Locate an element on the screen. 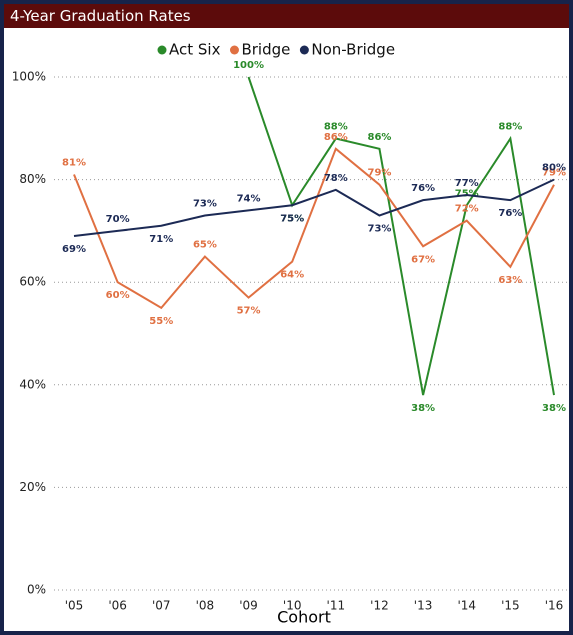  x-tick-label: '11 is located at coordinates (336, 606).